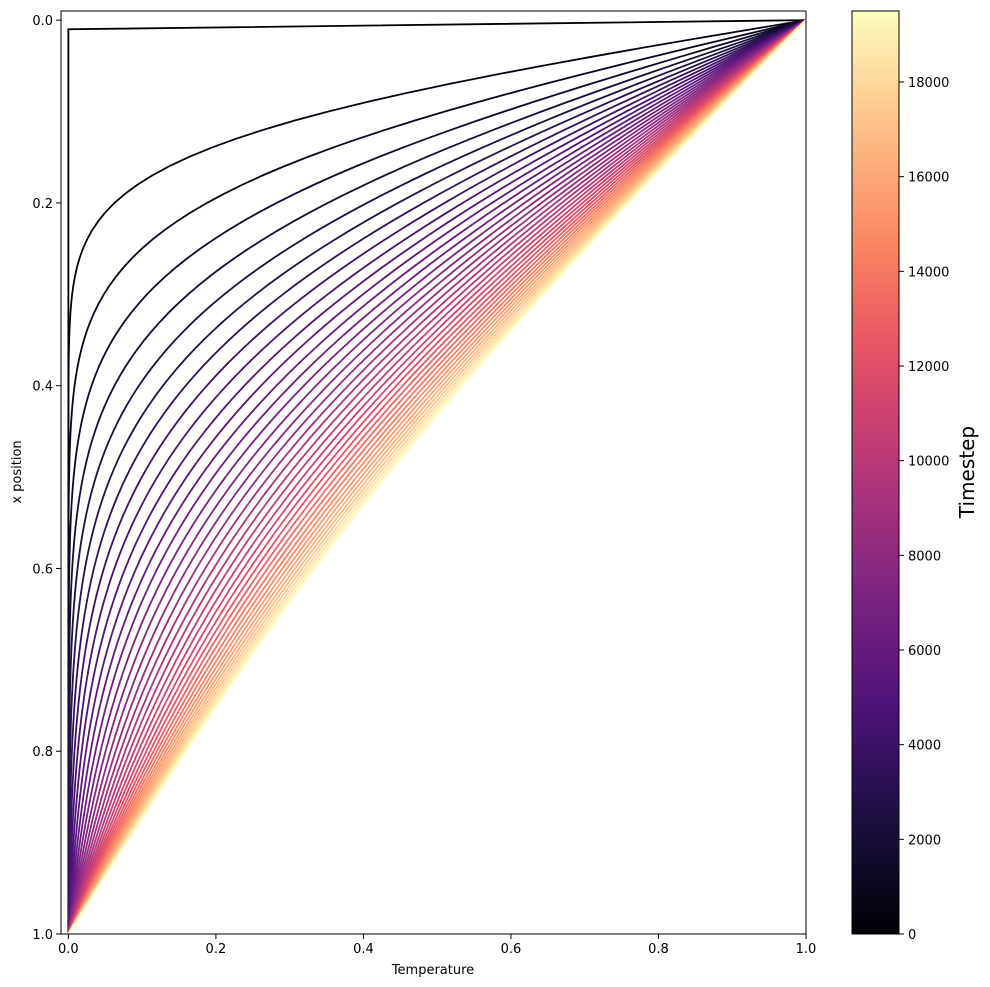 This screenshot has width=990, height=987. Describe the element at coordinates (42, 935) in the screenshot. I see `y-tick-label: 1.0` at that location.